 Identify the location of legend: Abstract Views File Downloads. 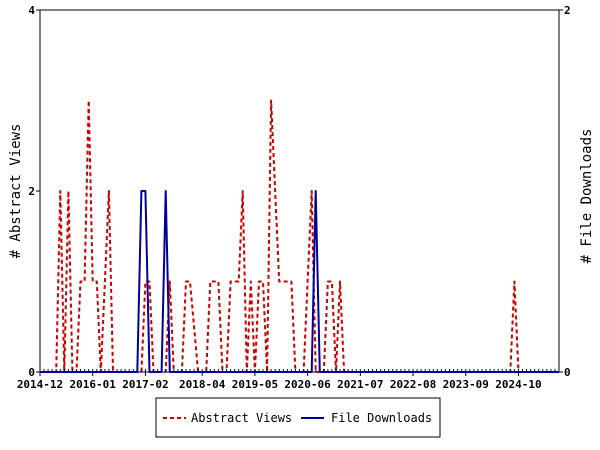
(298, 417).